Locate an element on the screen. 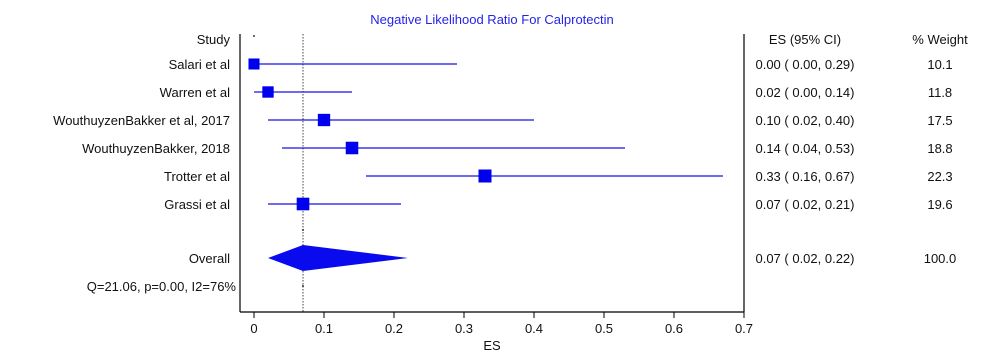  overall-es-value: 0.07 ( 0.02, 0.22) is located at coordinates (804, 258).